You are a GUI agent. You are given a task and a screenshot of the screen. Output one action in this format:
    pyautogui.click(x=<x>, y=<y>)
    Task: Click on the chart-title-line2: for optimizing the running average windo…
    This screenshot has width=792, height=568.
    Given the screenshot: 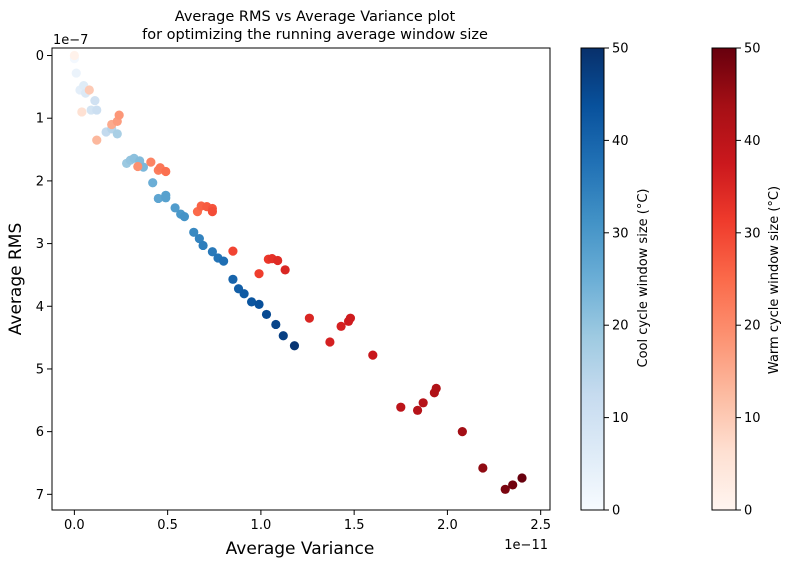 What is the action you would take?
    pyautogui.click(x=315, y=35)
    